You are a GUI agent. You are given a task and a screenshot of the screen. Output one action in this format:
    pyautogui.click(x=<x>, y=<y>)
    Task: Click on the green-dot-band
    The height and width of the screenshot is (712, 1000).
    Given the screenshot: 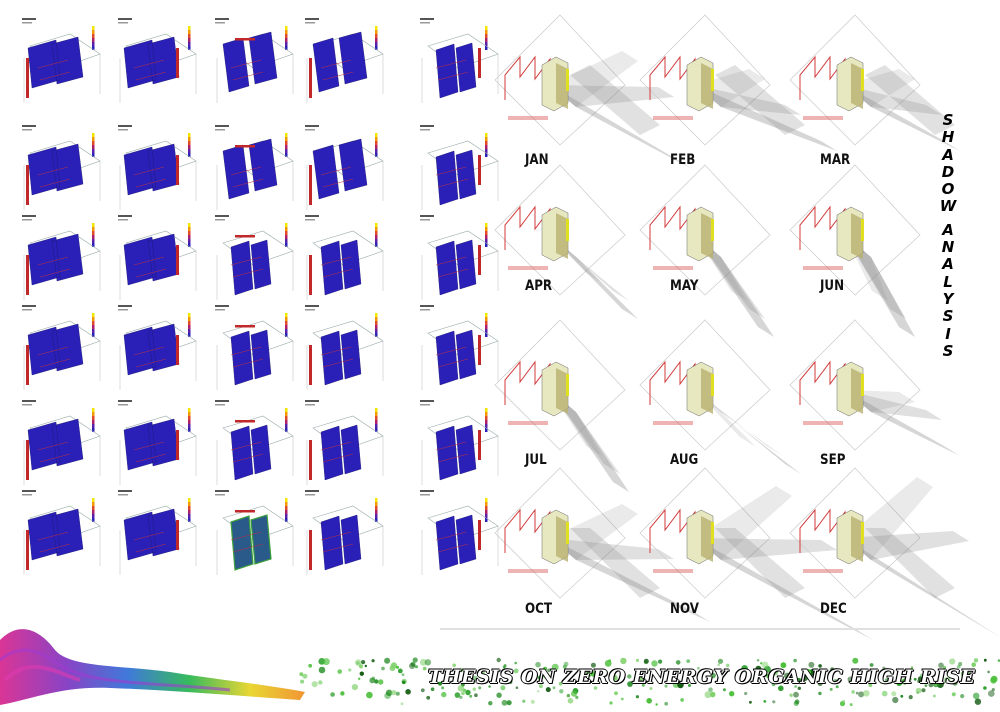 What is the action you would take?
    pyautogui.click(x=649, y=682)
    